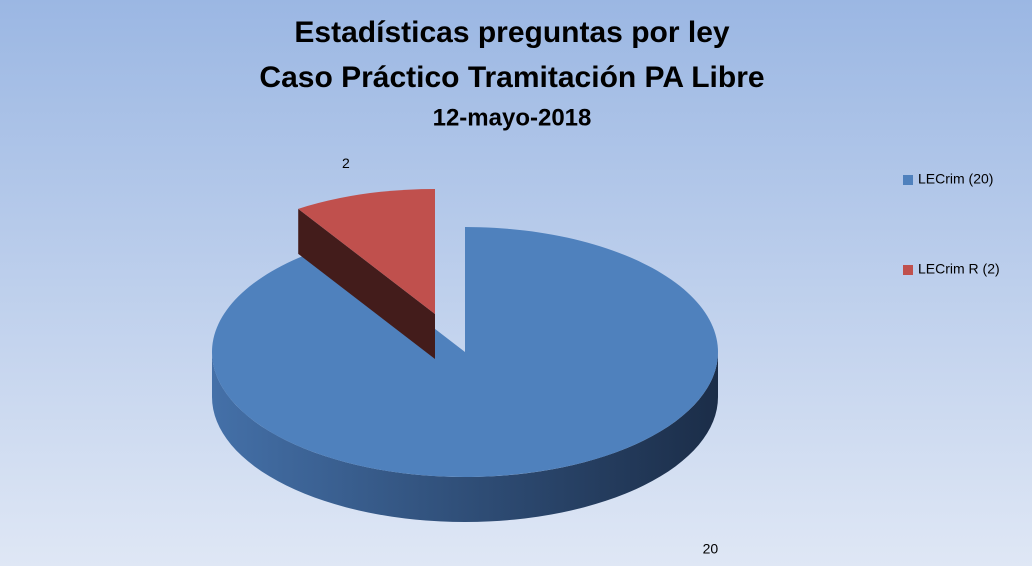 The width and height of the screenshot is (1032, 571). Describe the element at coordinates (959, 269) in the screenshot. I see `legend-label: LECrim R (2)` at that location.